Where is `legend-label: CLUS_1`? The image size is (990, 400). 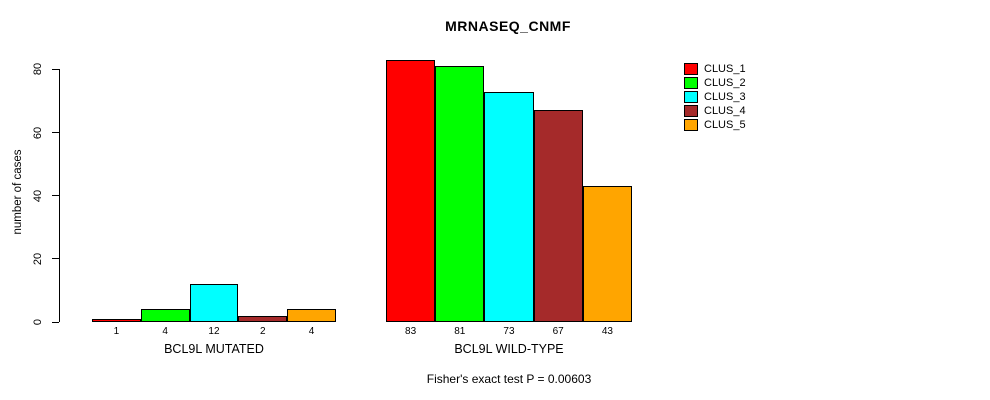
legend-label: CLUS_1 is located at coordinates (725, 69).